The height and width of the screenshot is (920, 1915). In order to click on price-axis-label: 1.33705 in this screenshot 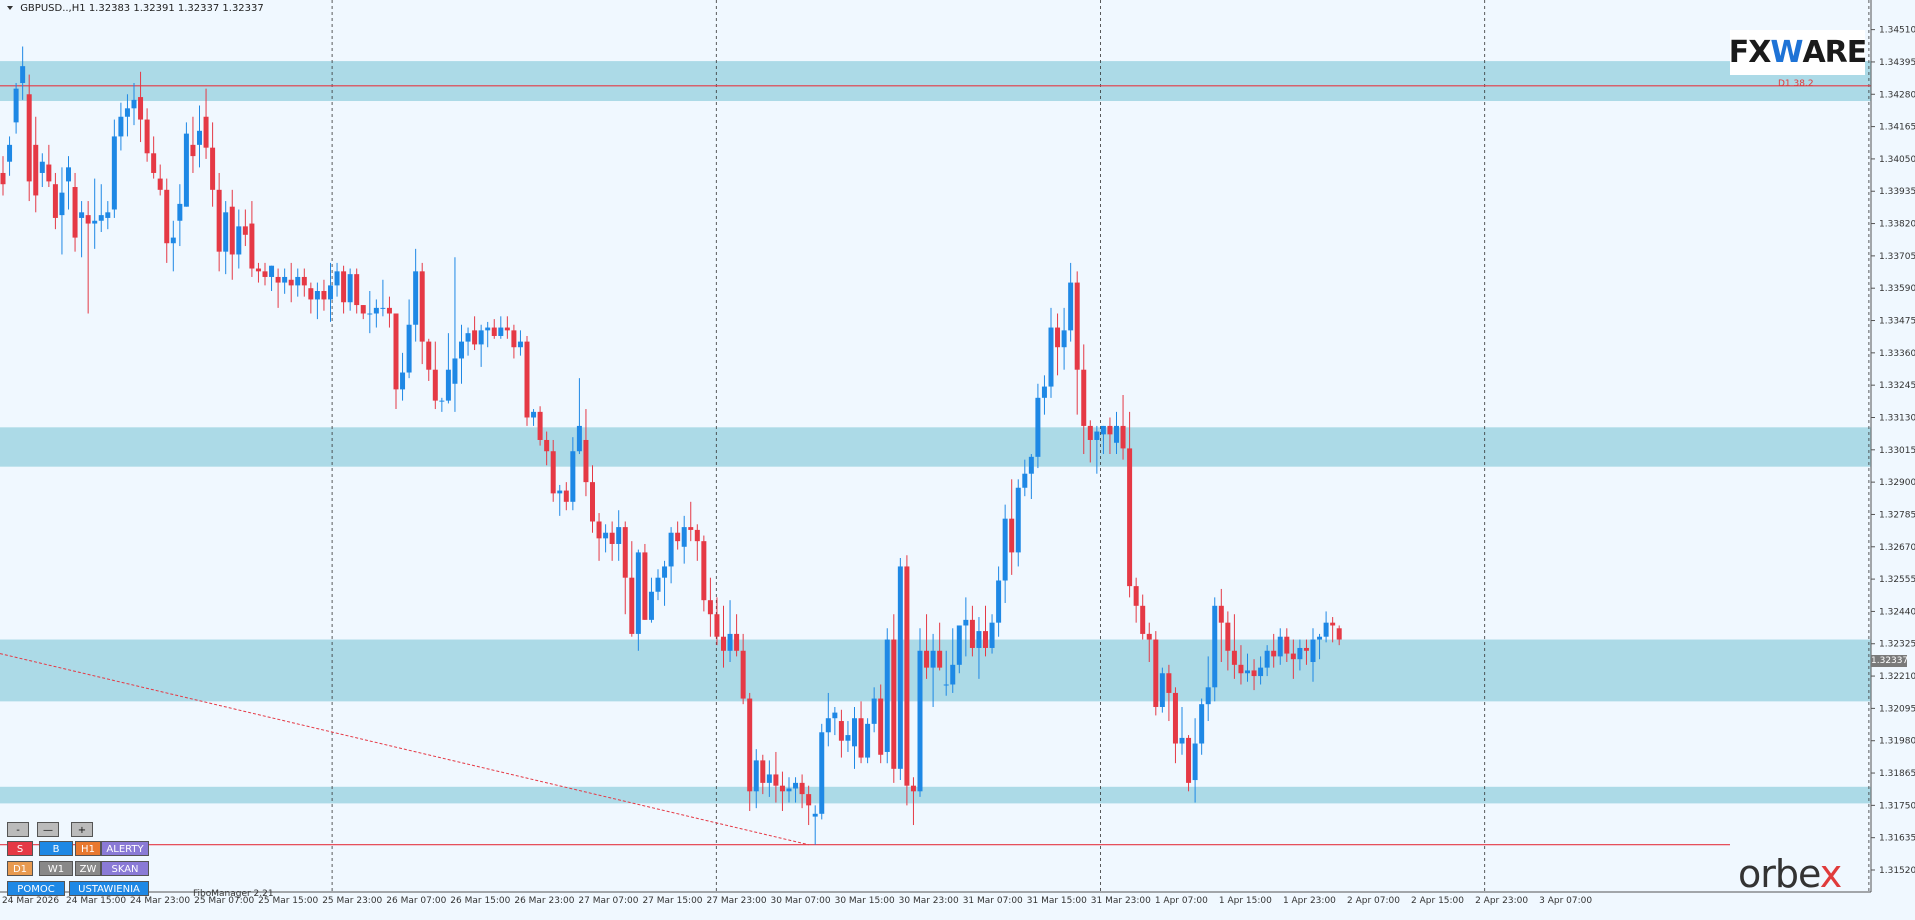, I will do `click(1897, 257)`.